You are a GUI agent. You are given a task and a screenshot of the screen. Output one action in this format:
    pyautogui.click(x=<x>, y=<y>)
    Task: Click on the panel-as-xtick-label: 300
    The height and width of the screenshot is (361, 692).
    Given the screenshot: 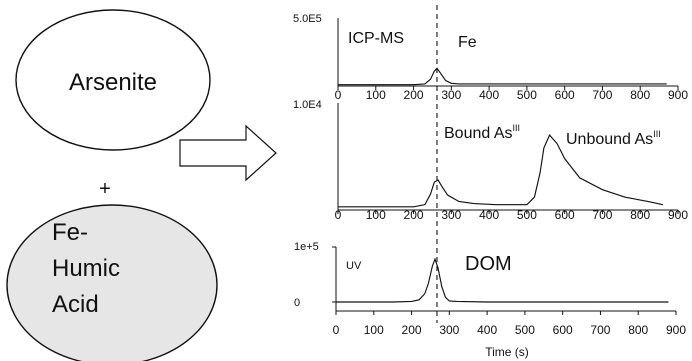 What is the action you would take?
    pyautogui.click(x=451, y=215)
    